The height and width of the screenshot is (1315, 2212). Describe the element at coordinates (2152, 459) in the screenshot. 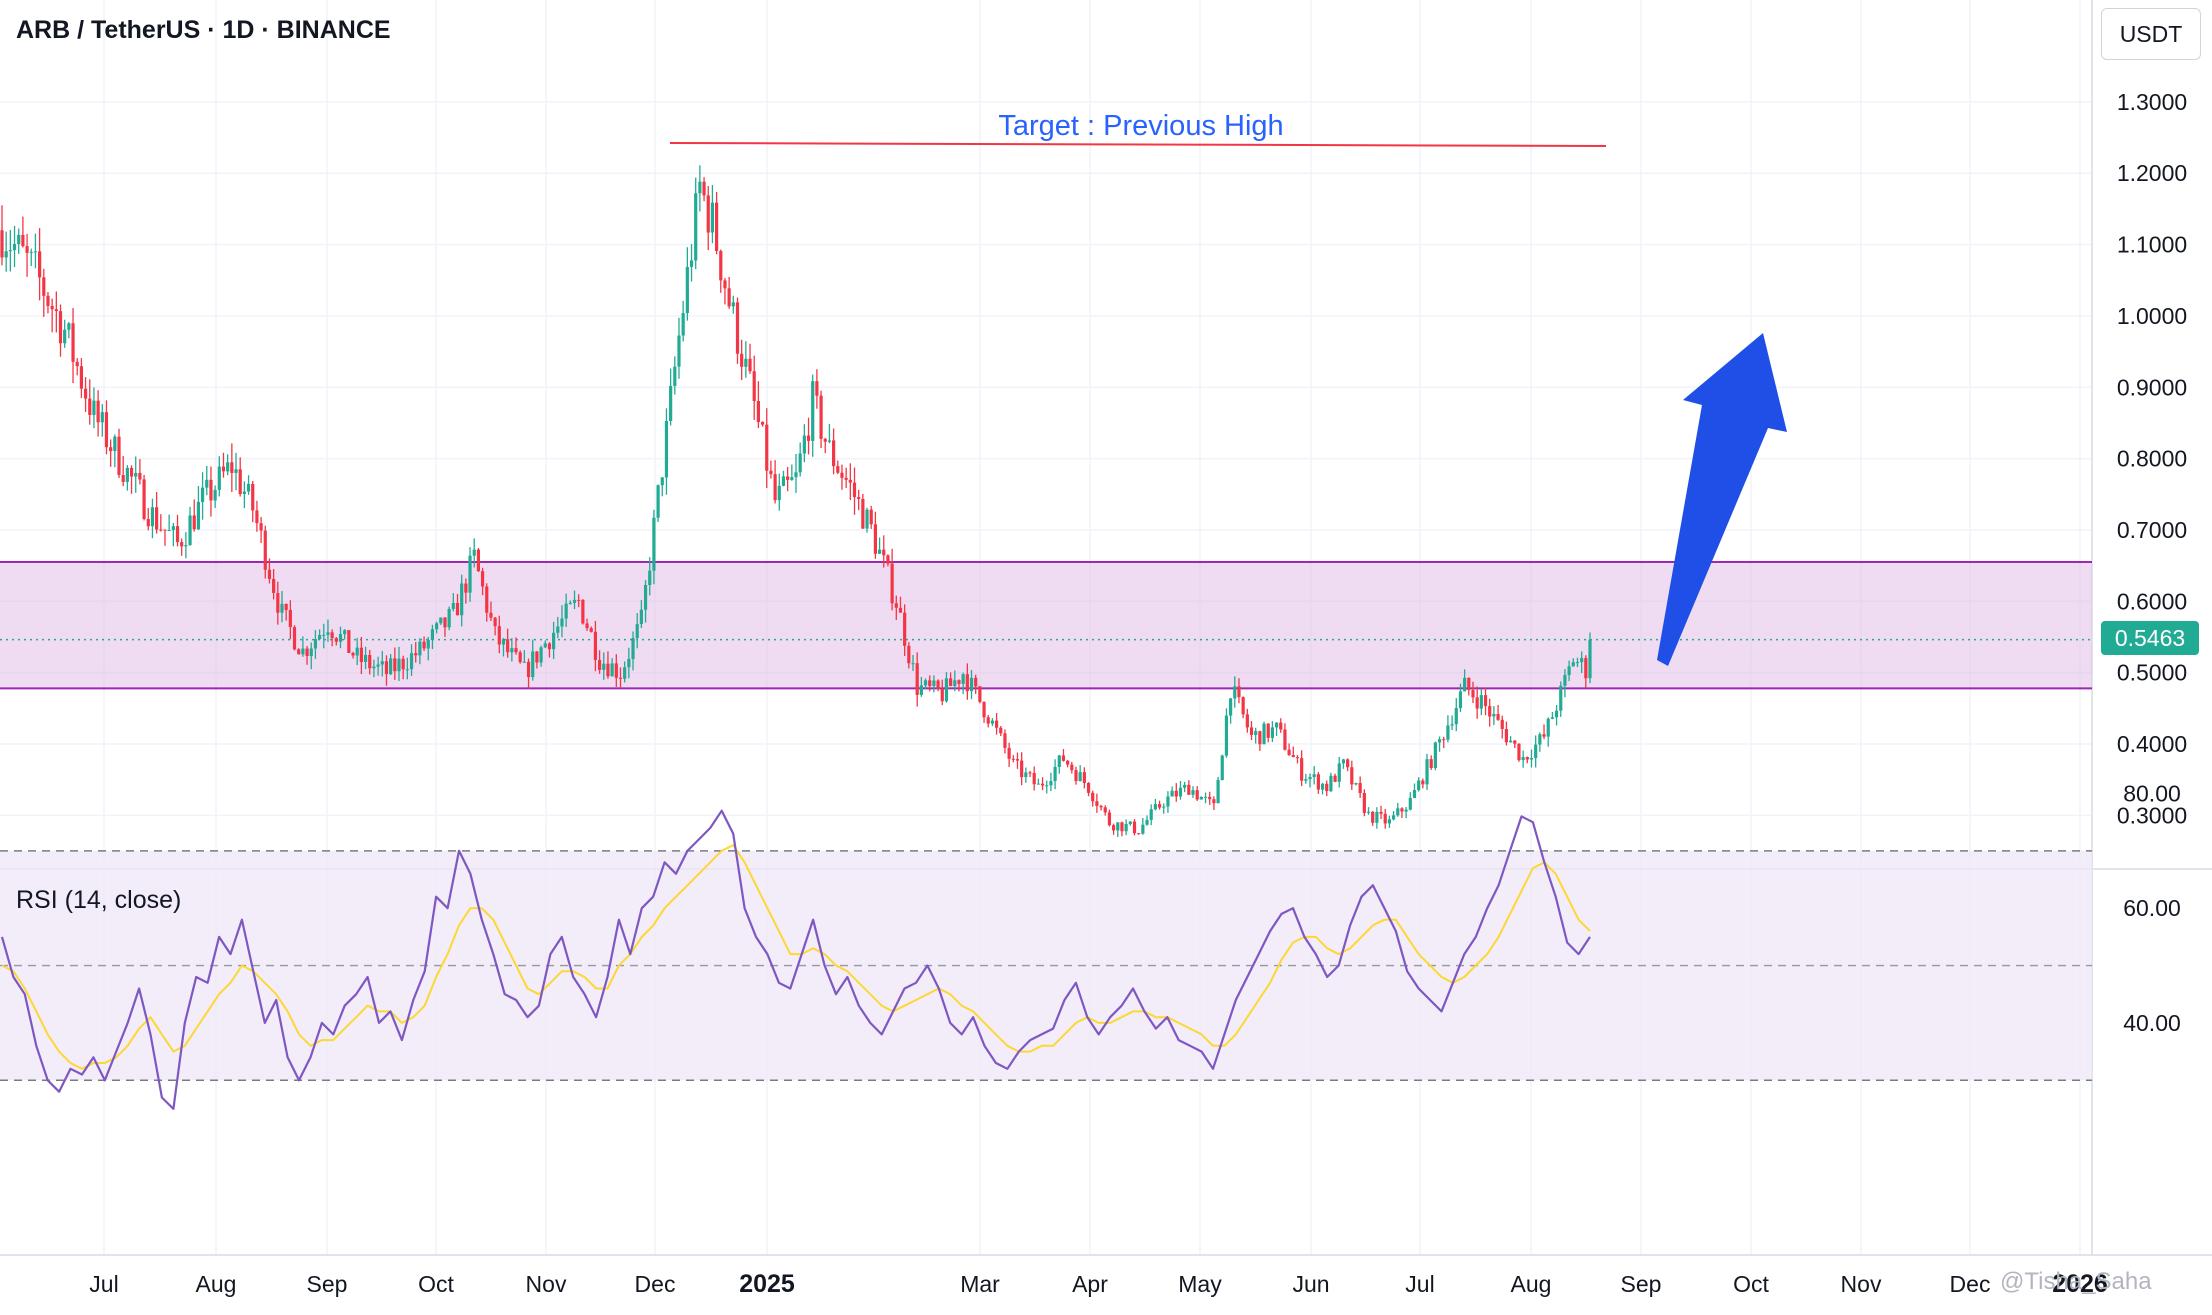

I see `price-tick-label: 0.8000` at that location.